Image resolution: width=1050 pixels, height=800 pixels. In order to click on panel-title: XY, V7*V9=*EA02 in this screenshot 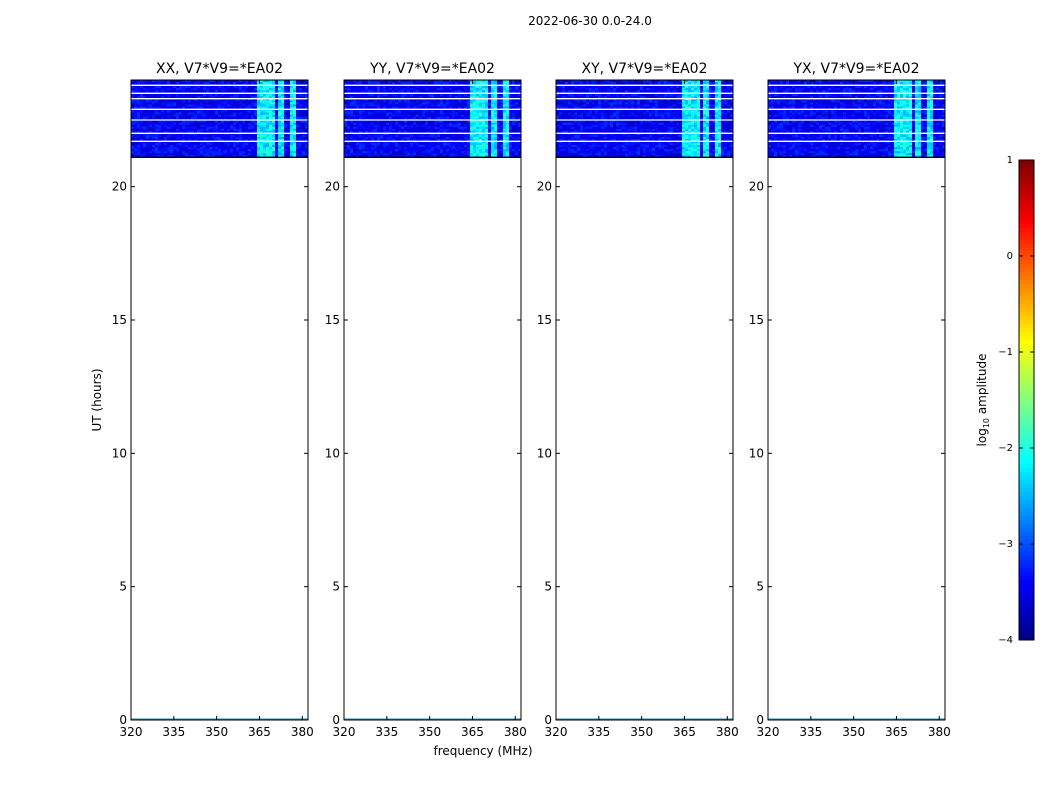, I will do `click(645, 69)`.